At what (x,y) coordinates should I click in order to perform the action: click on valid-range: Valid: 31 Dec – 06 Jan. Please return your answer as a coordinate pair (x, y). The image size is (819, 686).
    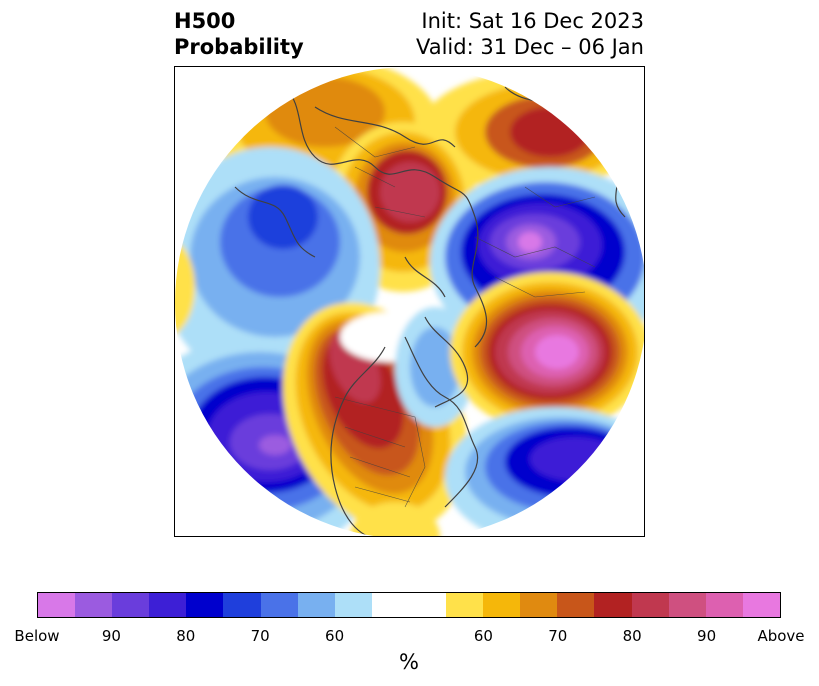
    Looking at the image, I should click on (529, 47).